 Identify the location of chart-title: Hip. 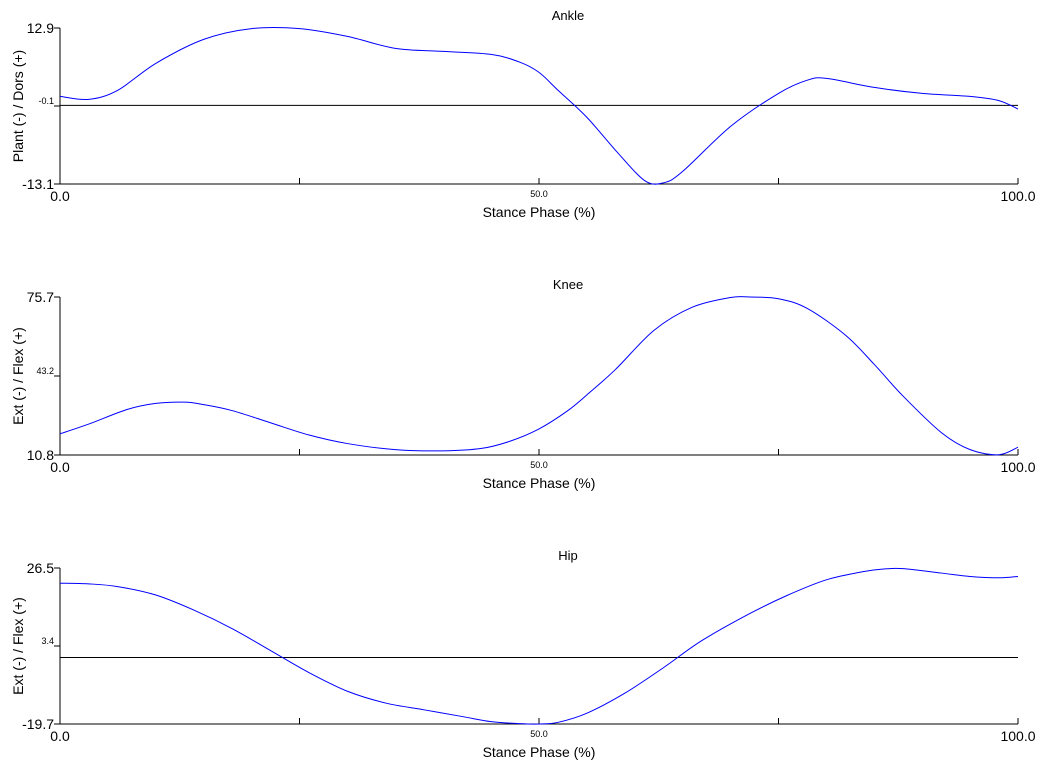
(568, 555).